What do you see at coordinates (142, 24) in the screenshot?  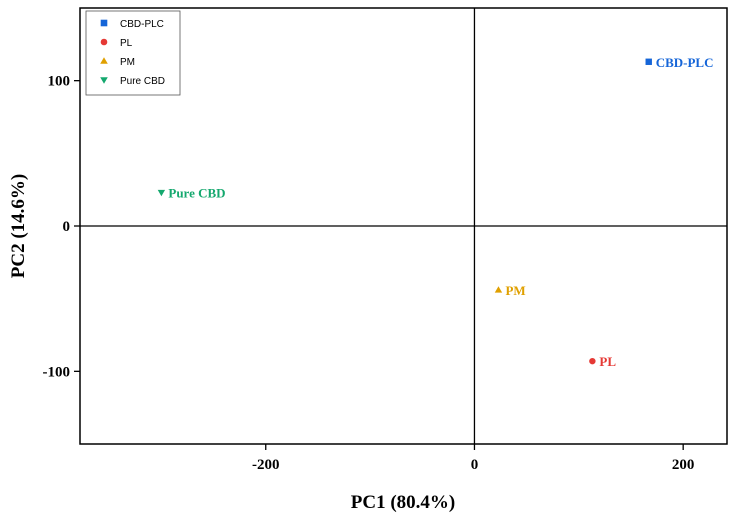 I see `legend-label: CBD-PLC` at bounding box center [142, 24].